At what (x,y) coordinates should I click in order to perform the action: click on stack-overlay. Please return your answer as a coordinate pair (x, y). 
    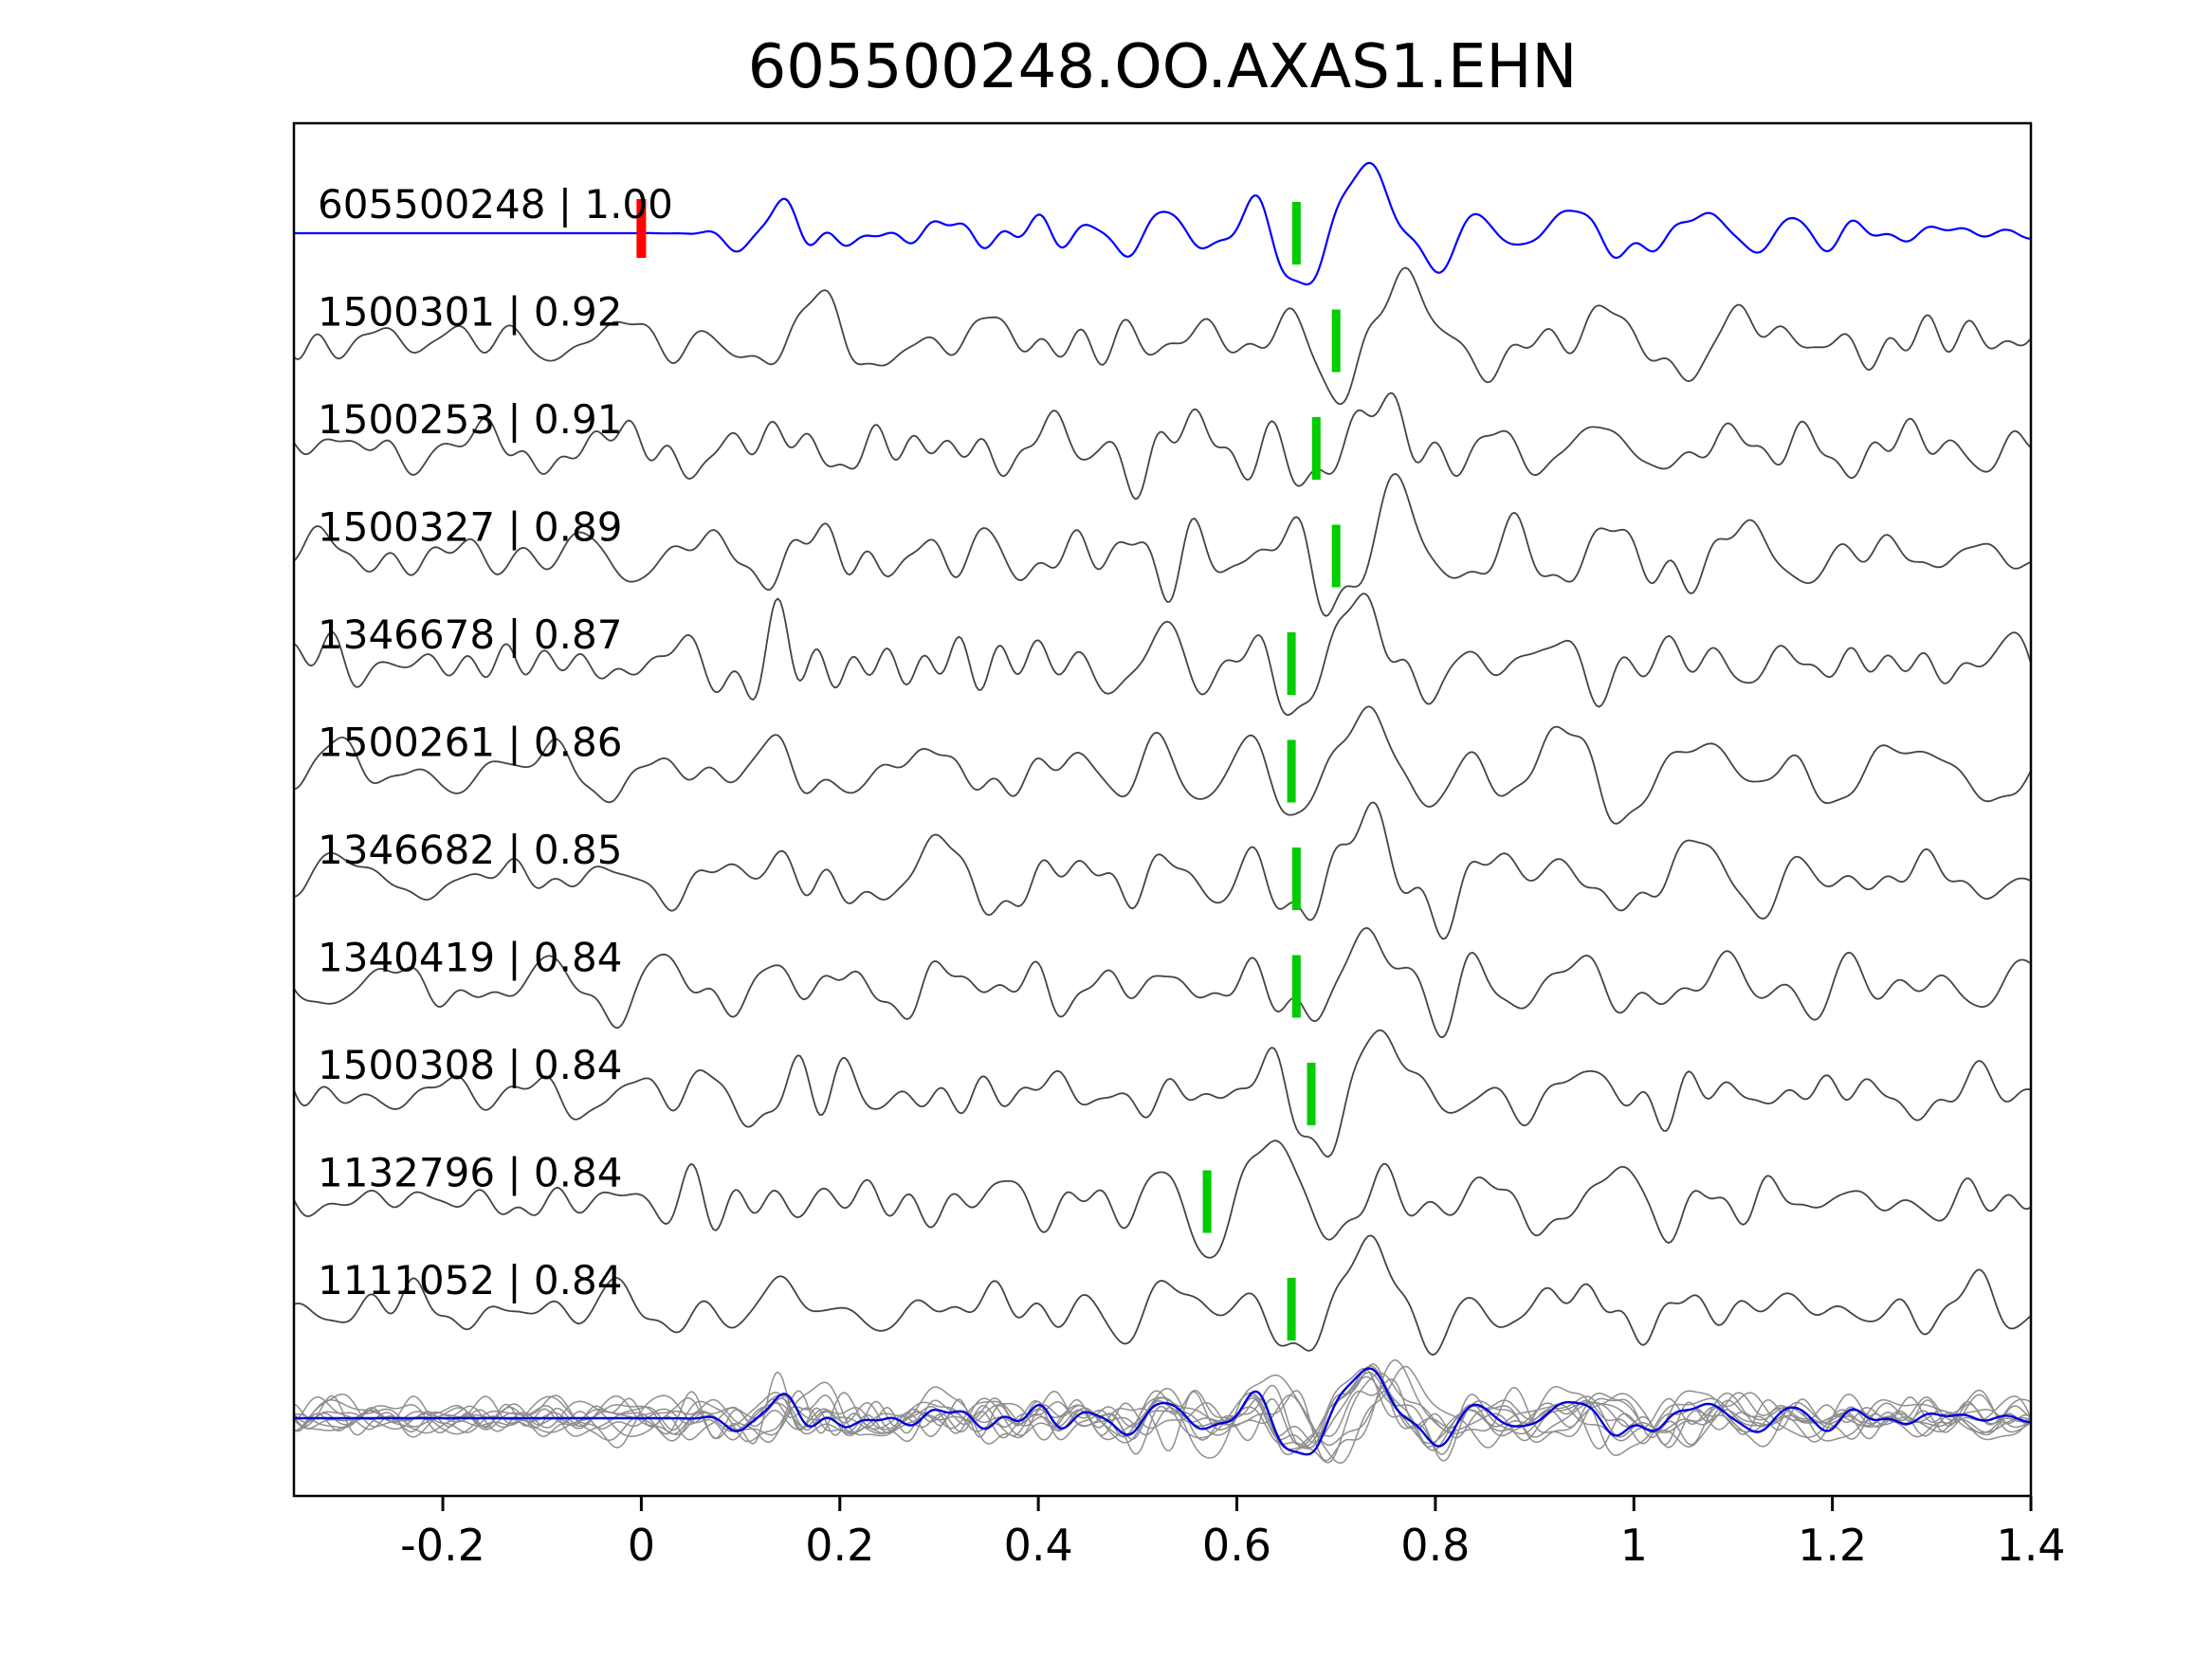
    Looking at the image, I should click on (1162, 1411).